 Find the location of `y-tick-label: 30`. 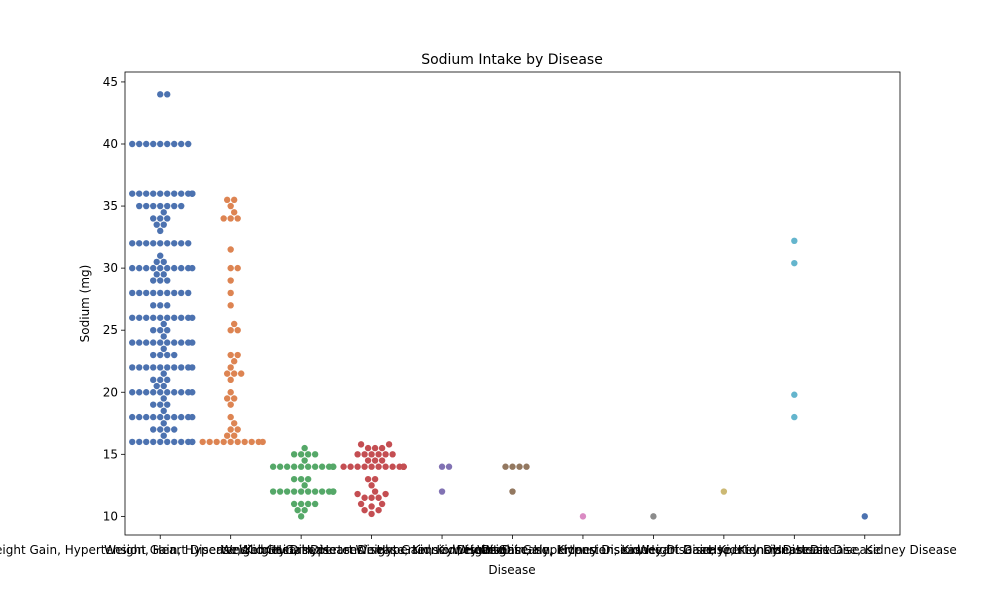

y-tick-label: 30 is located at coordinates (110, 268).